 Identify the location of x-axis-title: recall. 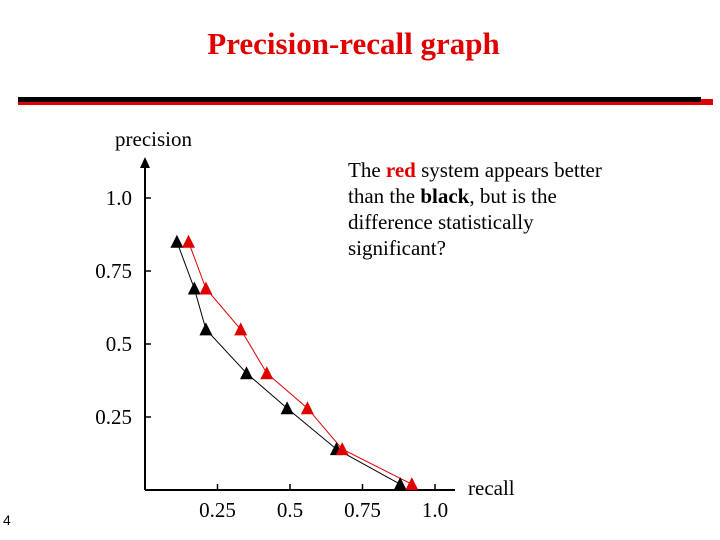
(491, 488).